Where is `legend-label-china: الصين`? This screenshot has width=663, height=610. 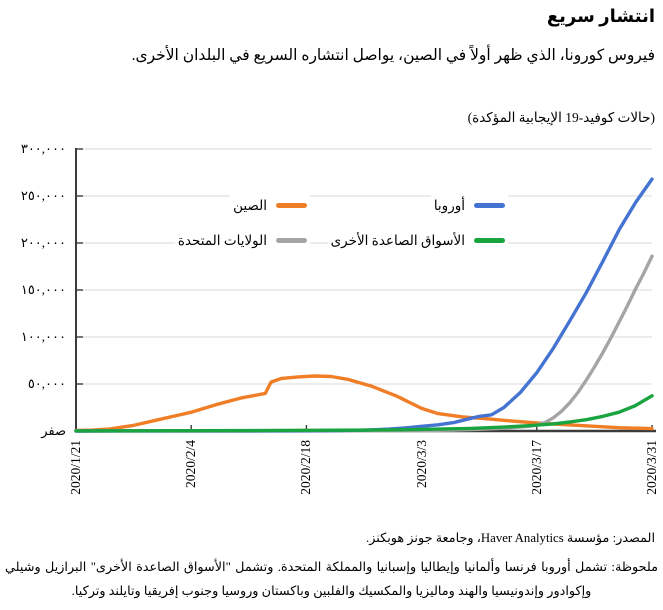 legend-label-china: الصين is located at coordinates (250, 205).